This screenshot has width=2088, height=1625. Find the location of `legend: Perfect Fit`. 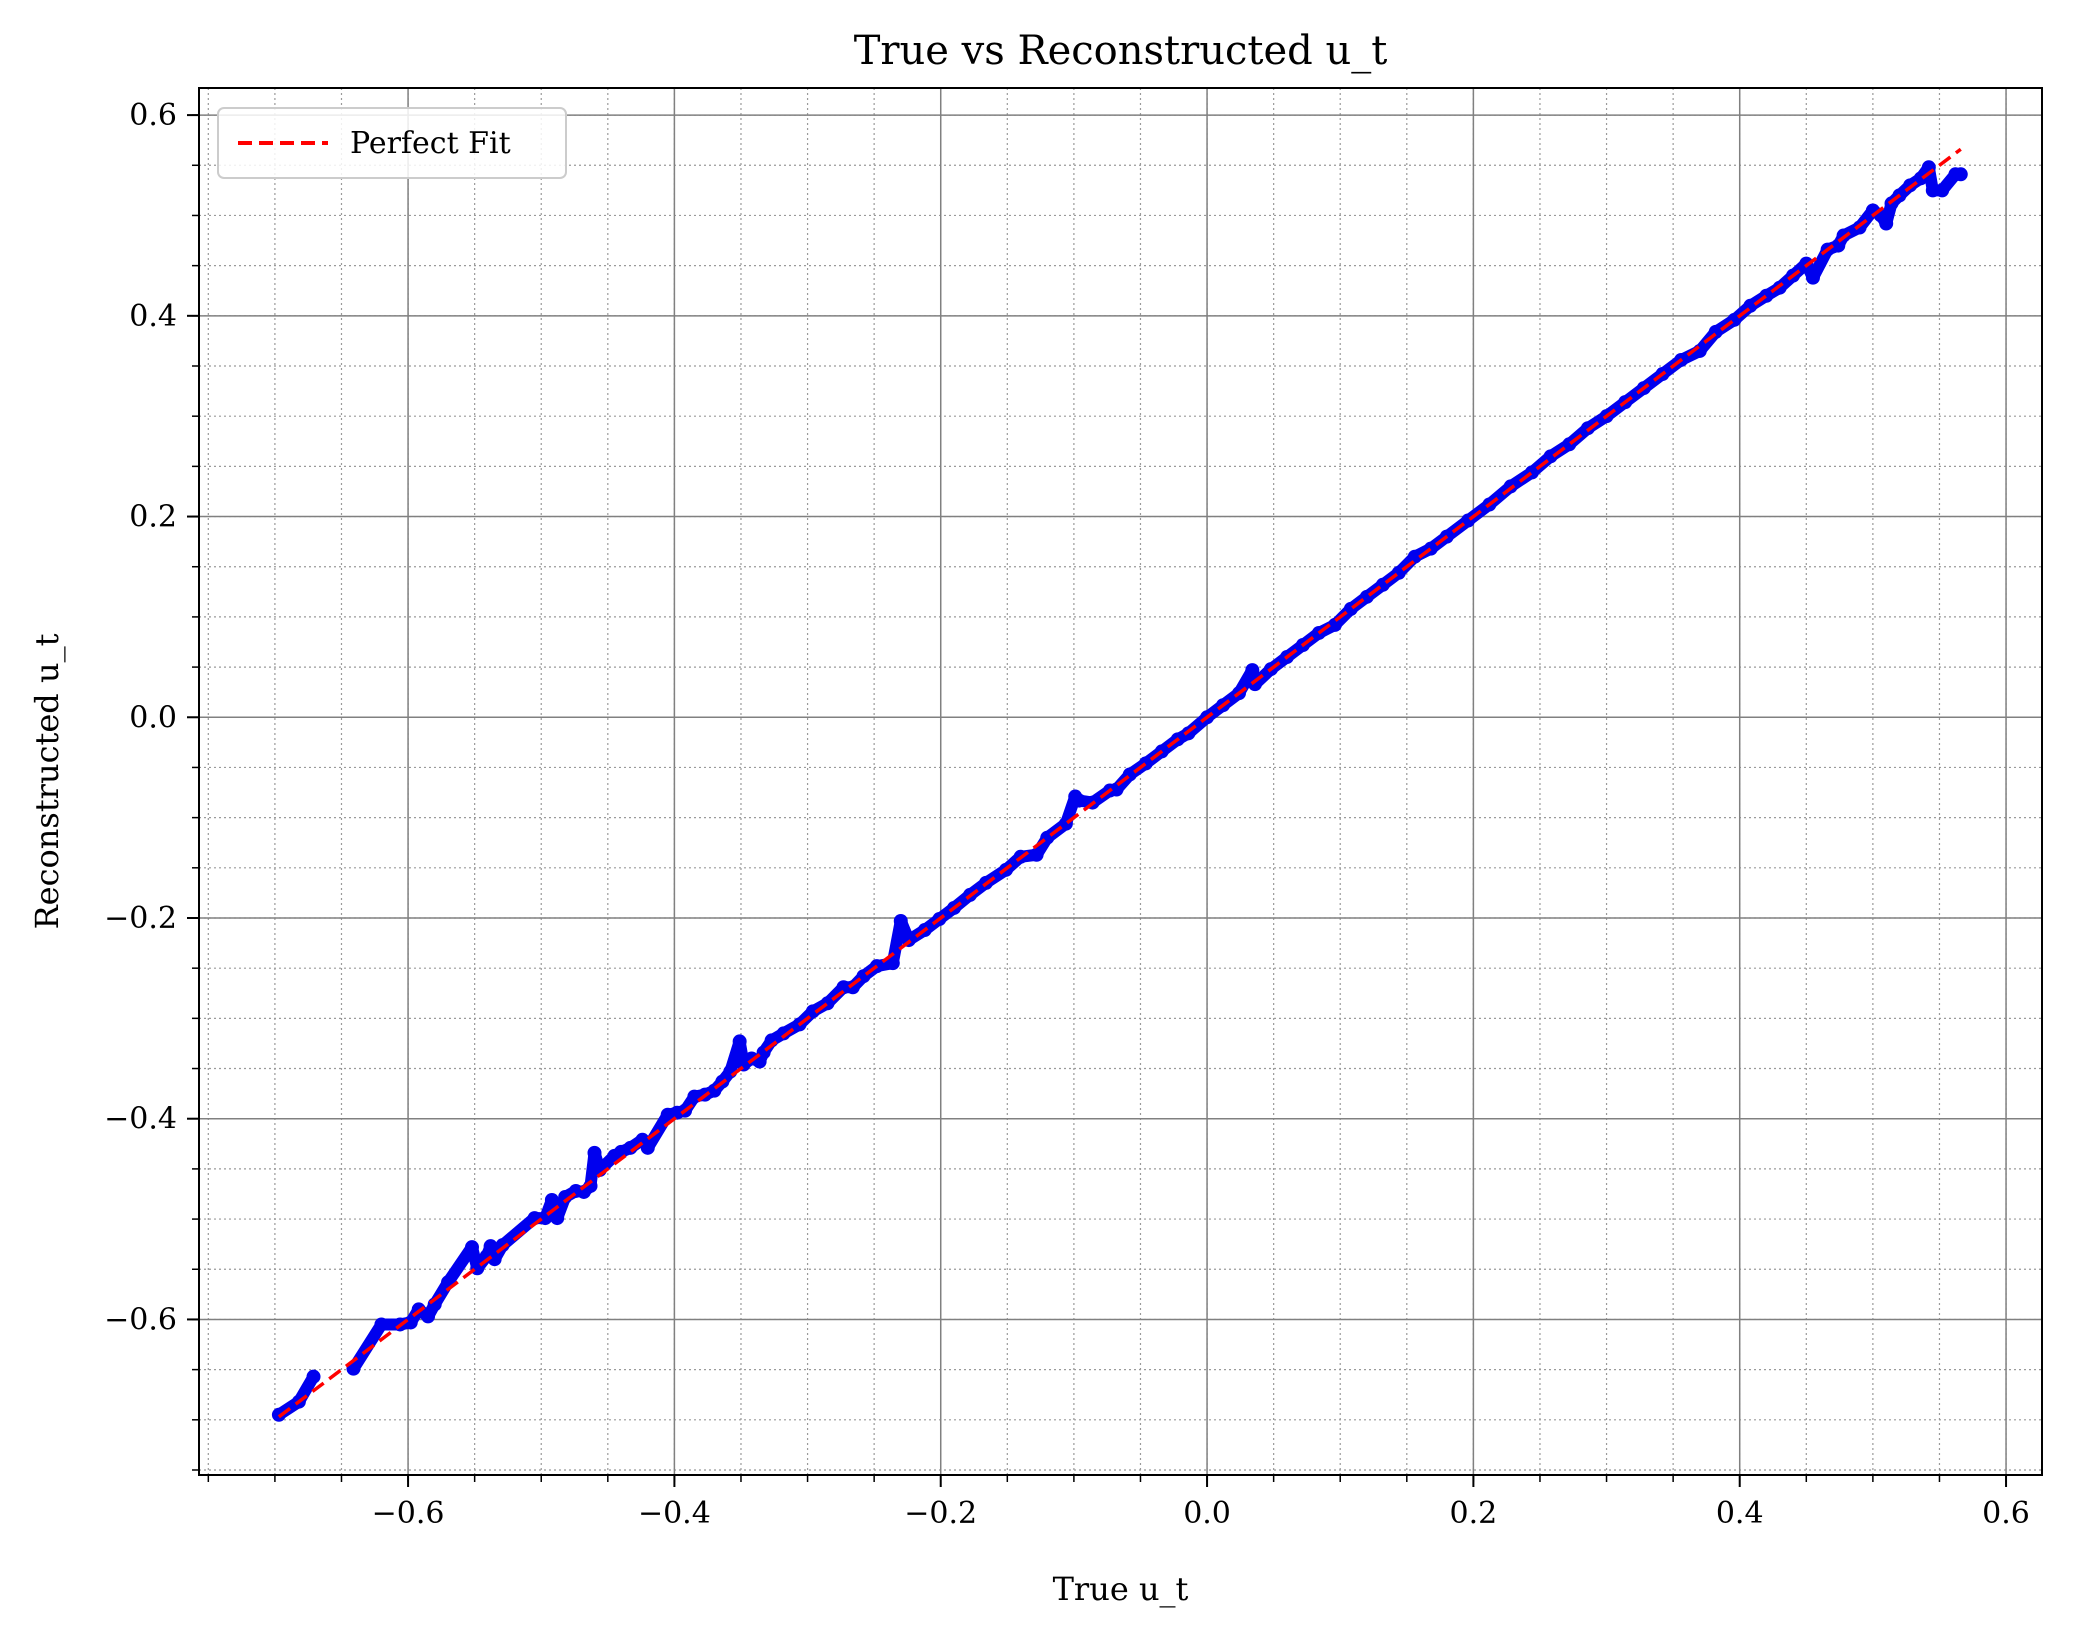

legend: Perfect Fit is located at coordinates (392, 143).